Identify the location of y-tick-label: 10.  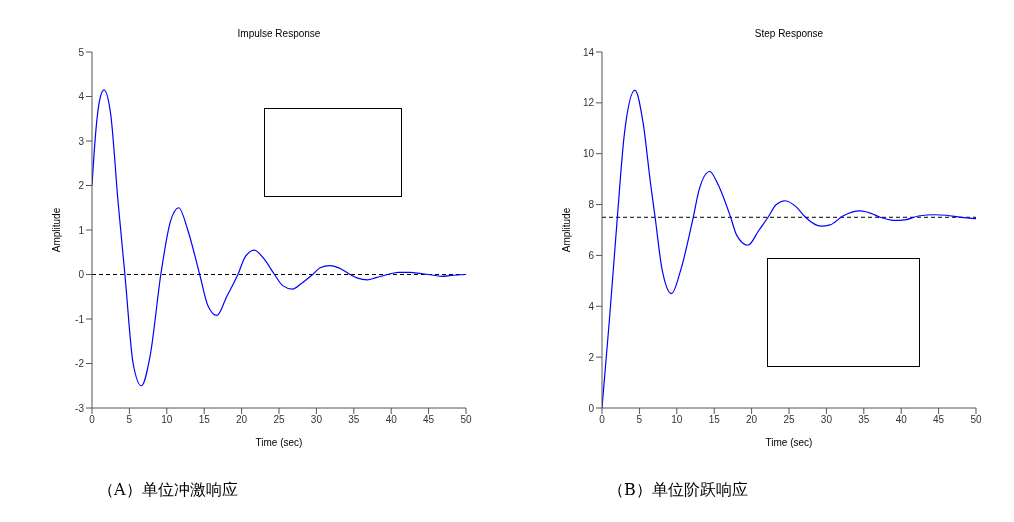
(588, 154).